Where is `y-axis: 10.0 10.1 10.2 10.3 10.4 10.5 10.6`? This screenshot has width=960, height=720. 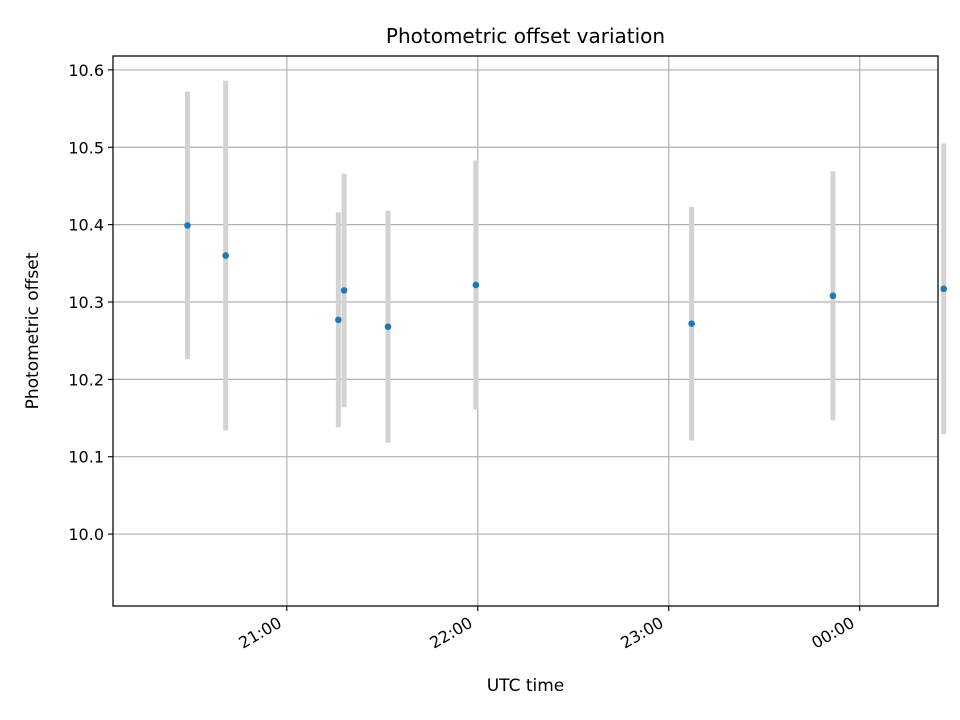 y-axis: 10.0 10.1 10.2 10.3 10.4 10.5 10.6 is located at coordinates (90, 302).